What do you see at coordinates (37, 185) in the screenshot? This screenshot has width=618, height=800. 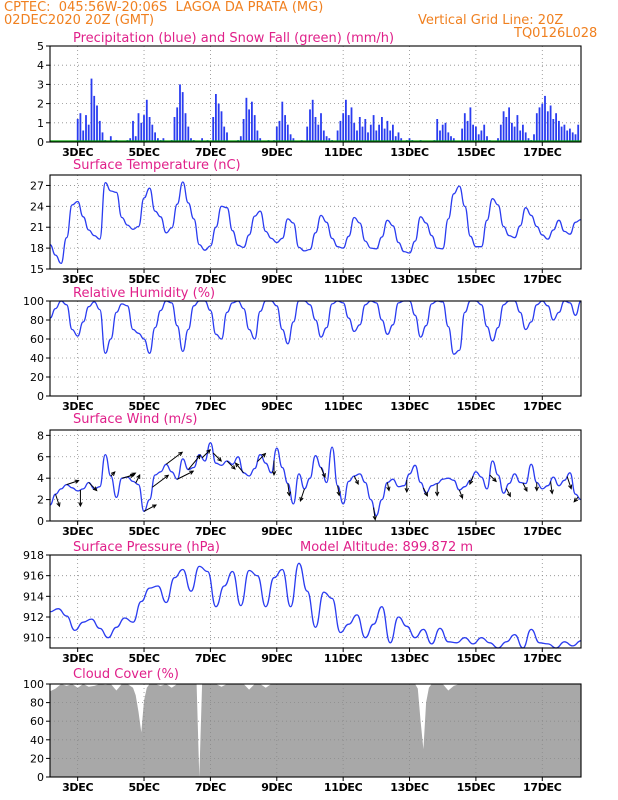 I see `y-tick-label: 27` at bounding box center [37, 185].